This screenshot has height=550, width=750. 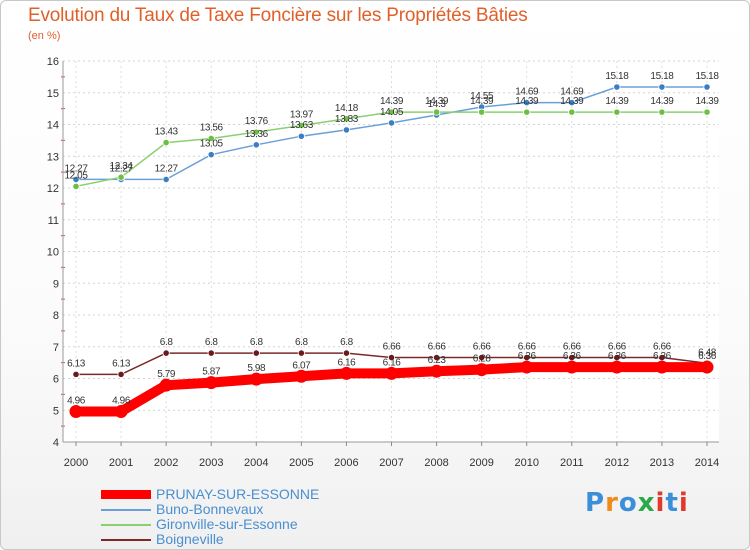 I want to click on x-tick-label: 2011, so click(x=572, y=463).